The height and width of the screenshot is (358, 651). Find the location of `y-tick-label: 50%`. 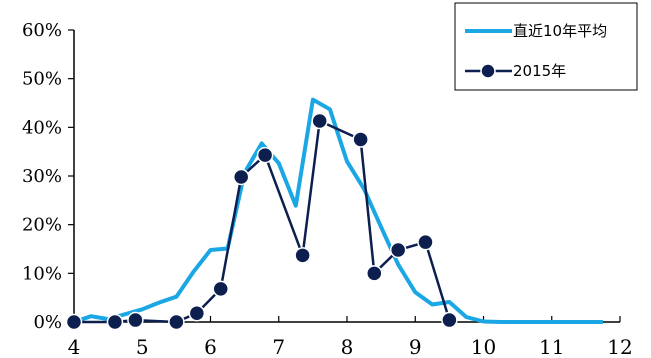

y-tick-label: 50% is located at coordinates (42, 79).